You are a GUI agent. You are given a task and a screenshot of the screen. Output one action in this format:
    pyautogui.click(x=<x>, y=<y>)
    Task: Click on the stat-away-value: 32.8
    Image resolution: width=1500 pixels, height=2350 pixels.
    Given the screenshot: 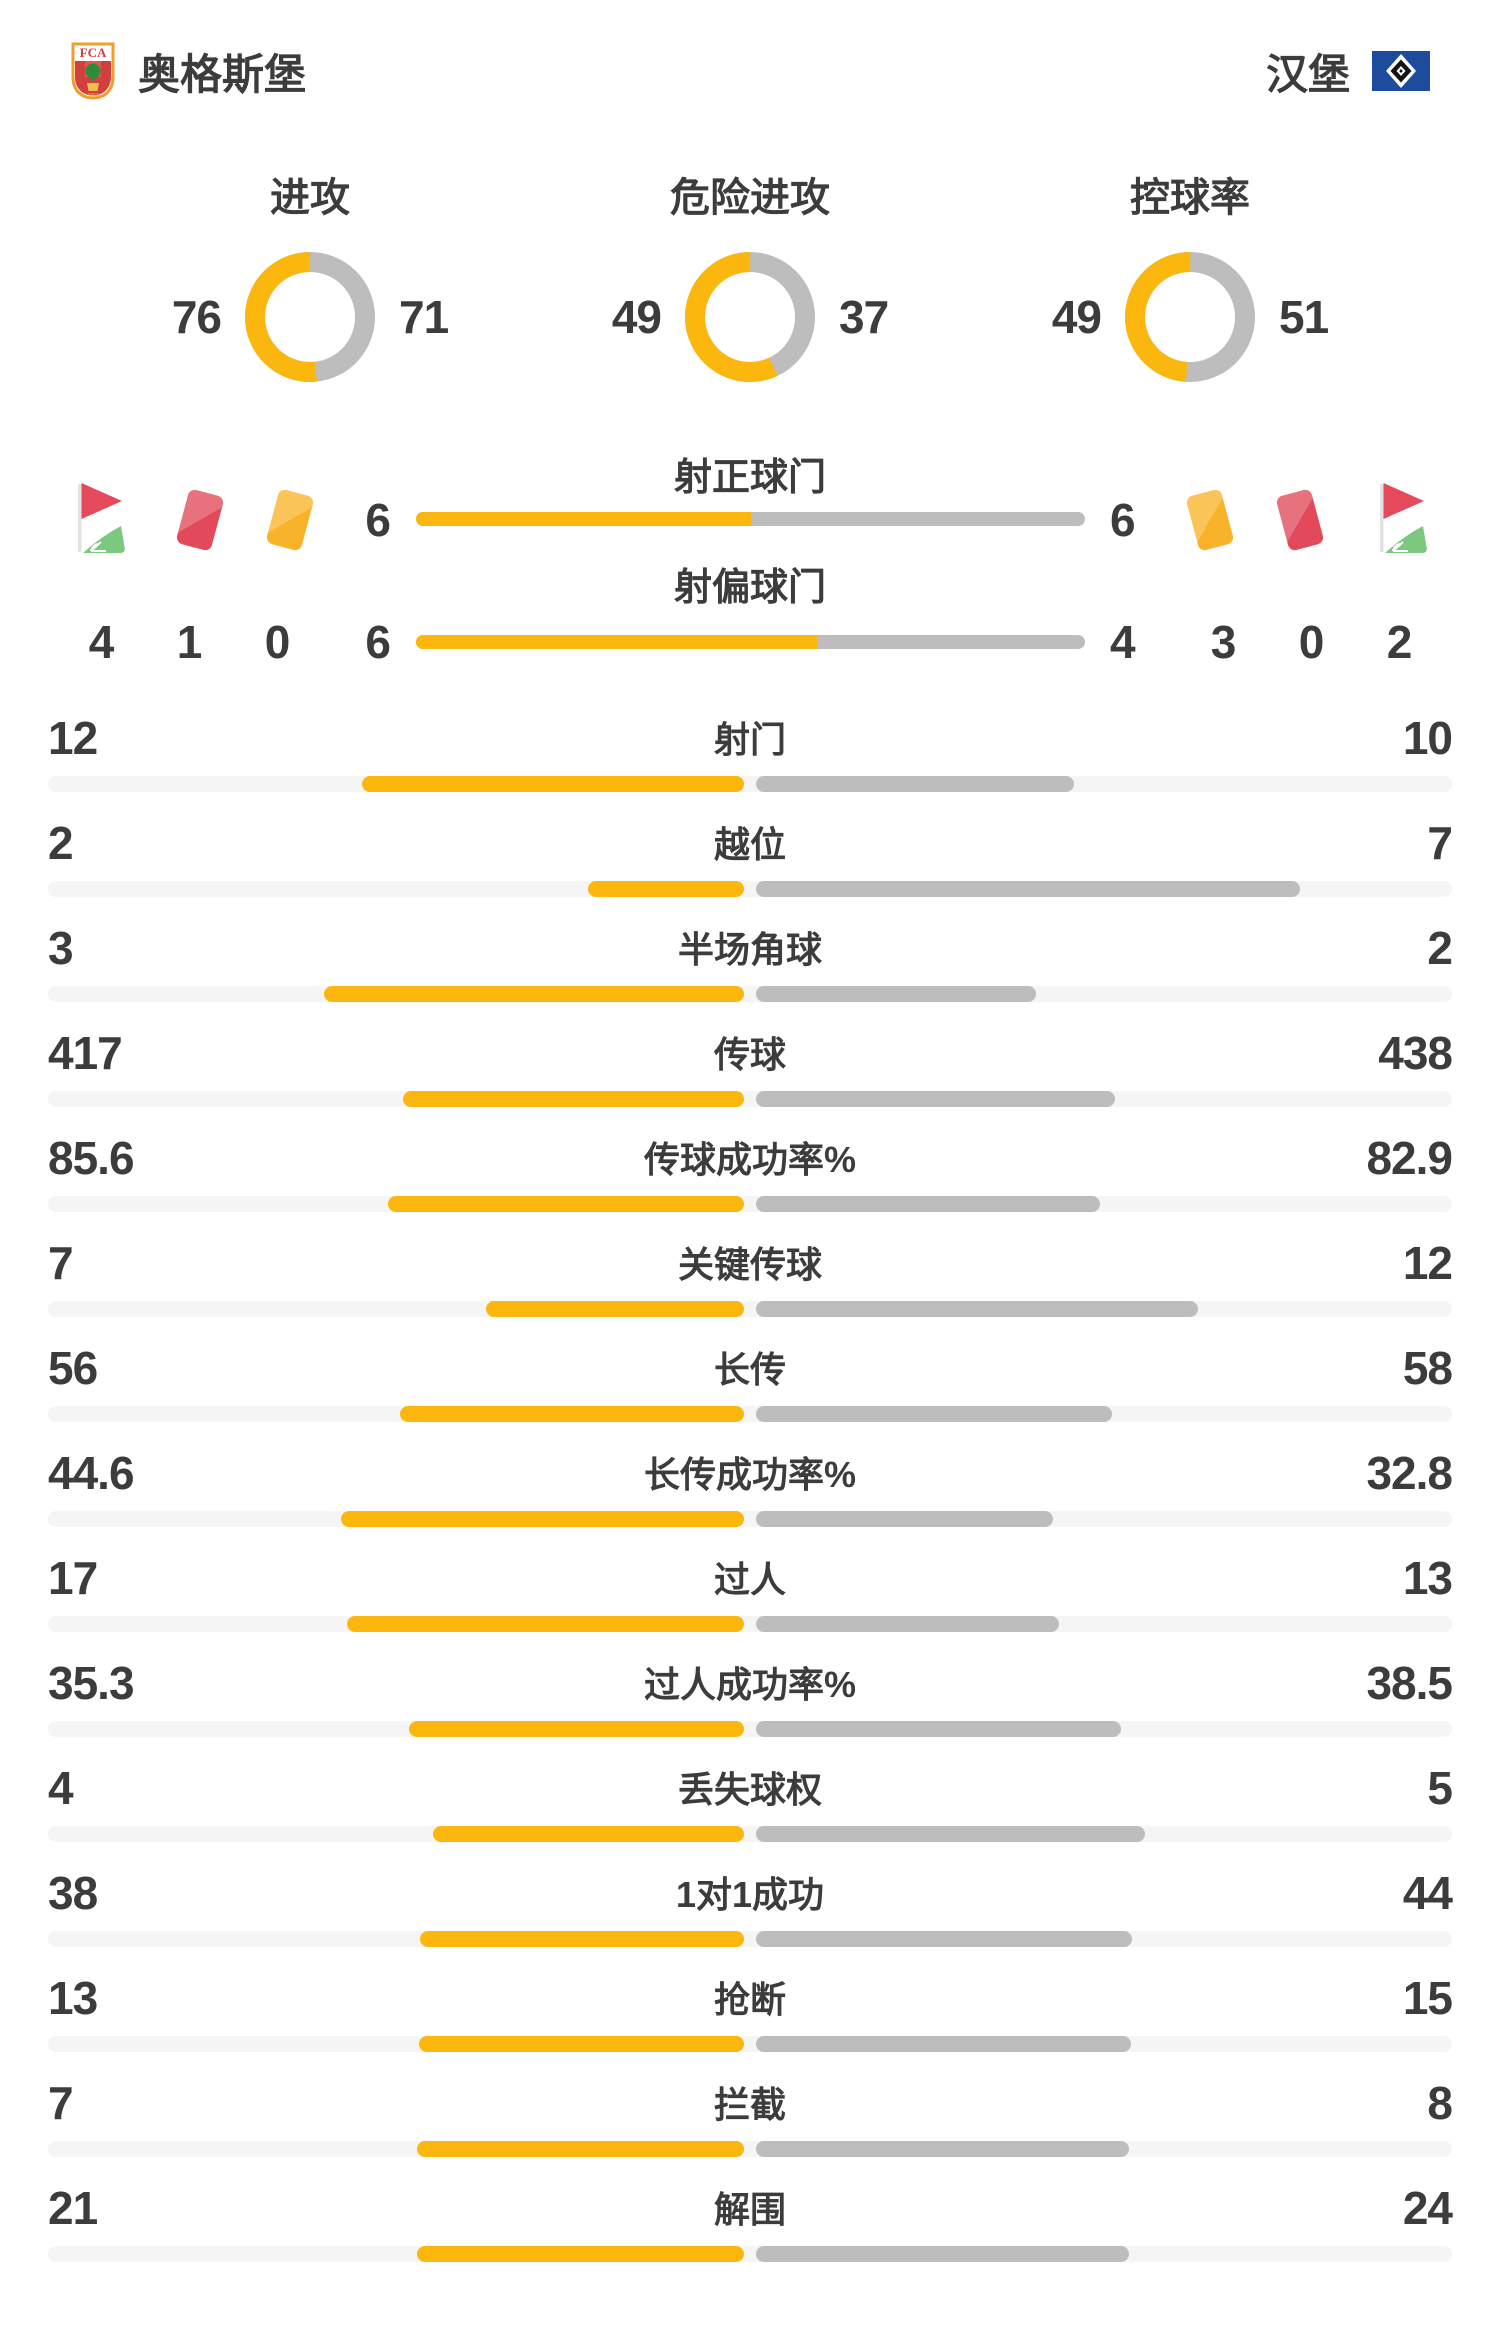 What is the action you would take?
    pyautogui.click(x=1409, y=1473)
    